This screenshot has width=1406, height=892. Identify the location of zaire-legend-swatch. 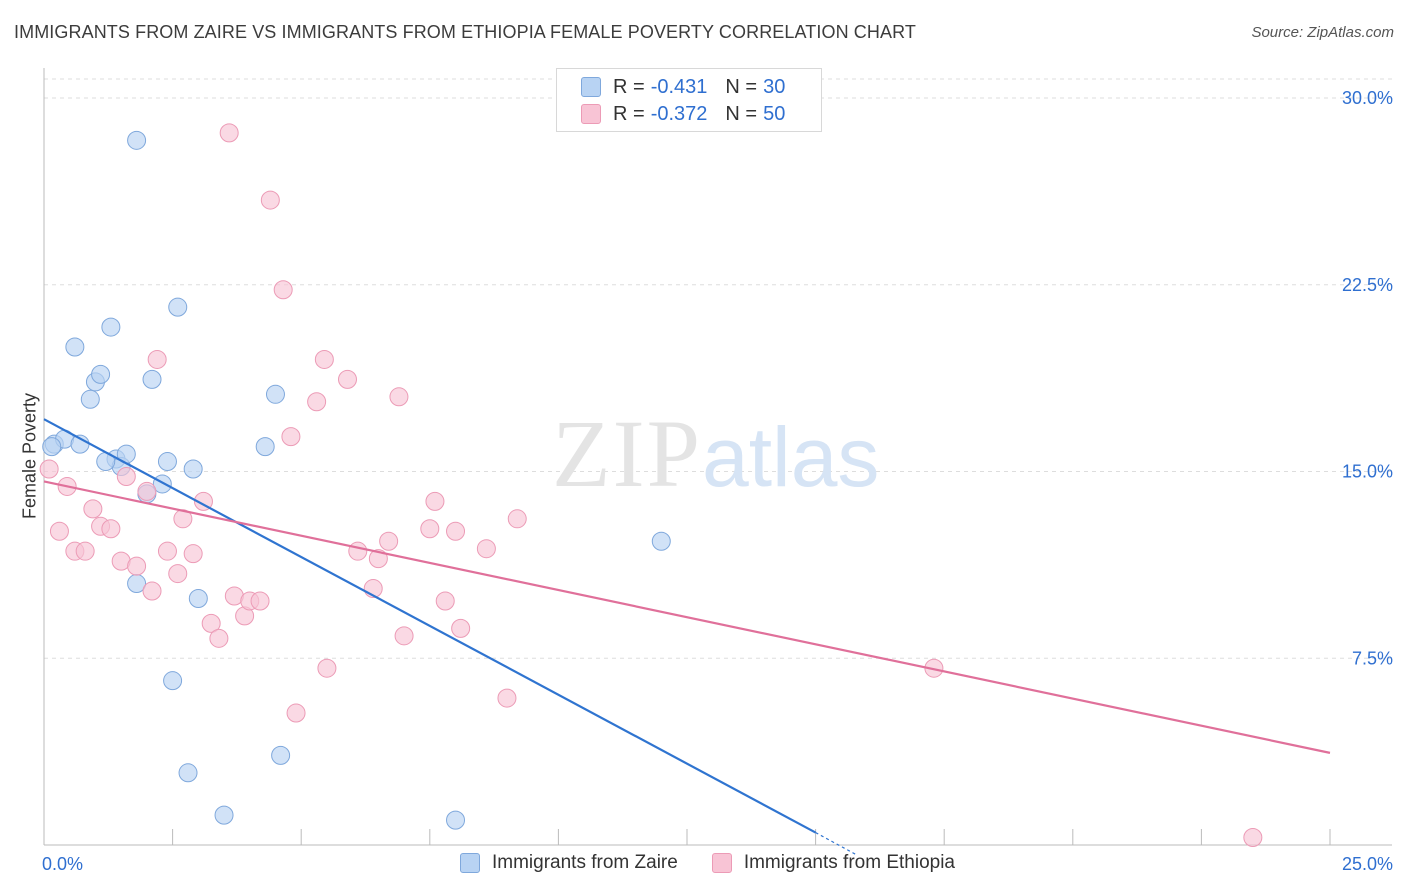
(470, 863).